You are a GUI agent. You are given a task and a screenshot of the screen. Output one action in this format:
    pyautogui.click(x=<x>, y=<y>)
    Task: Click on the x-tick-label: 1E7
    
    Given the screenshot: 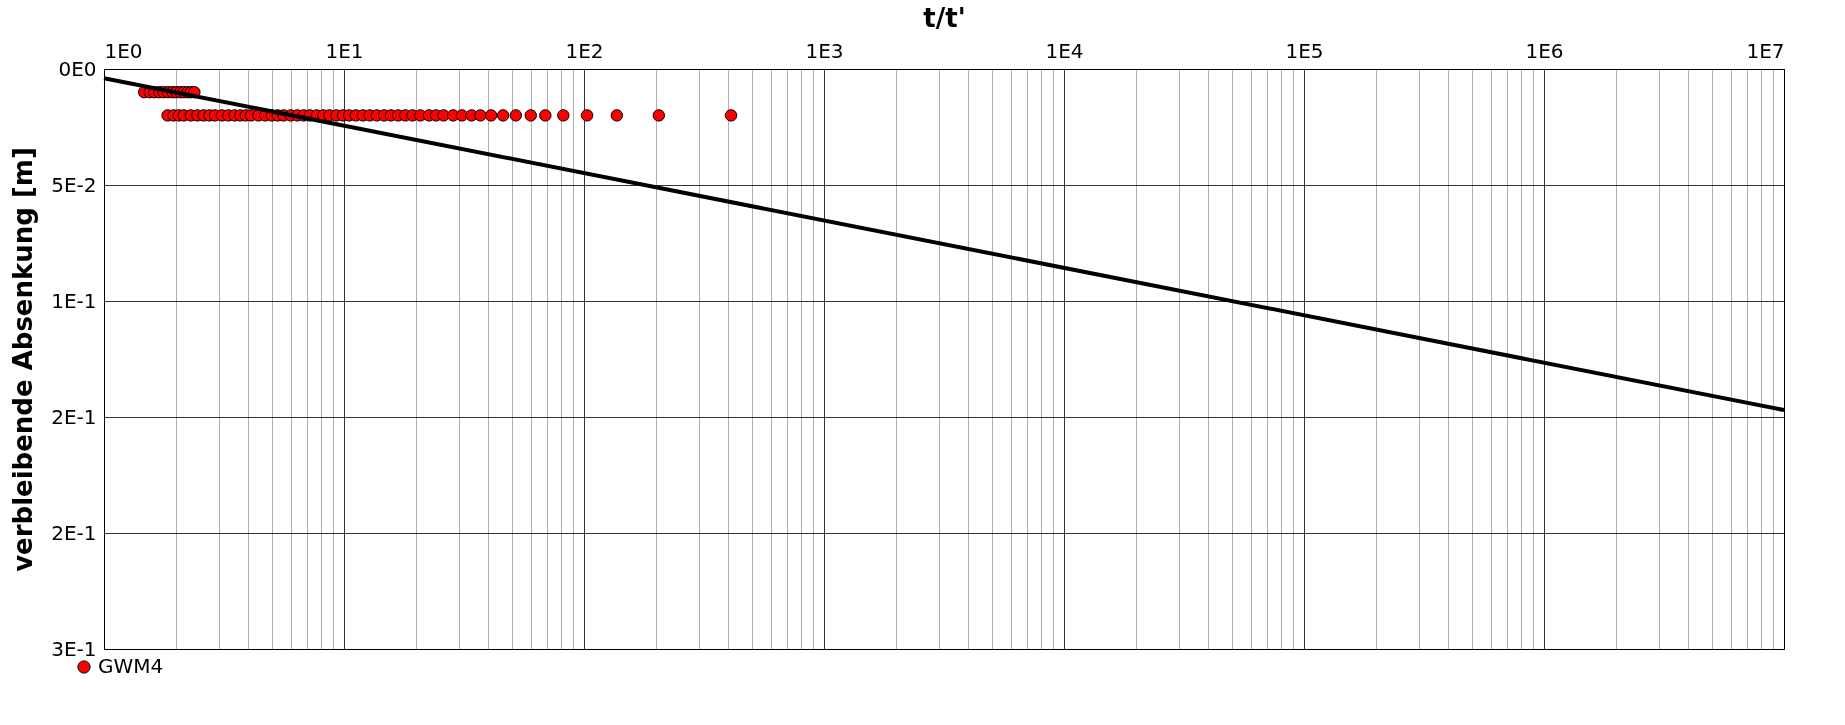 What is the action you would take?
    pyautogui.click(x=1765, y=50)
    